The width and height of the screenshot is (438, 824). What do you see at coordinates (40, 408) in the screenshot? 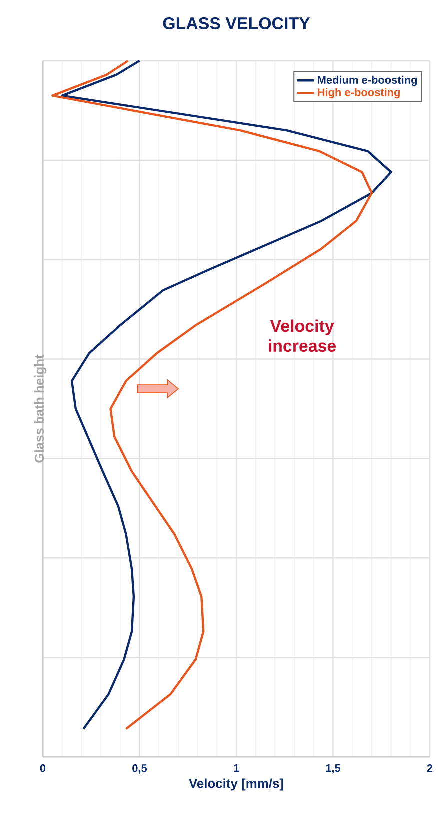
I see `y-axis-title: Glass bath height` at bounding box center [40, 408].